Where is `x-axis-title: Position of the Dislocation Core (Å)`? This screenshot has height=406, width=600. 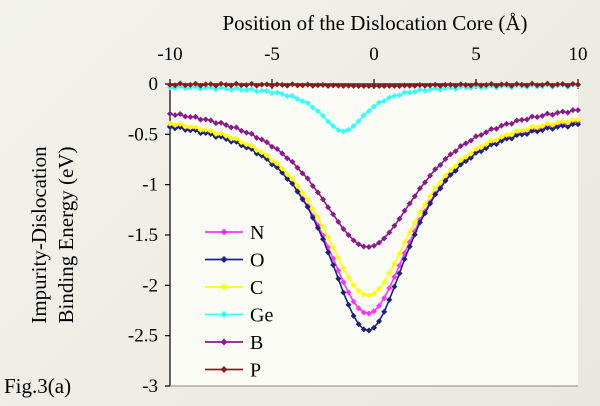
x-axis-title: Position of the Dislocation Core (Å) is located at coordinates (374, 23).